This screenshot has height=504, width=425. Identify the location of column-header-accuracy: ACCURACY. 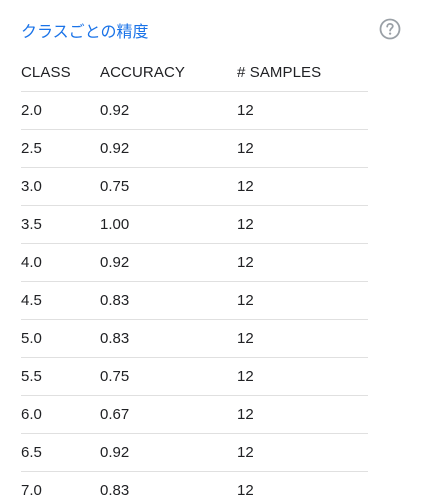
(168, 73).